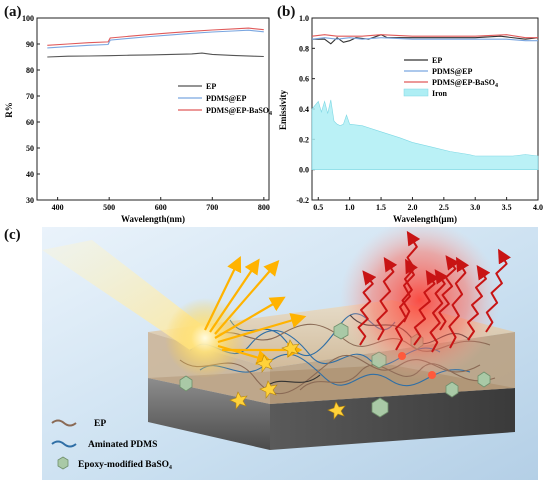 The width and height of the screenshot is (550, 484). Describe the element at coordinates (30, 148) in the screenshot. I see `y-tick-label: 50` at that location.